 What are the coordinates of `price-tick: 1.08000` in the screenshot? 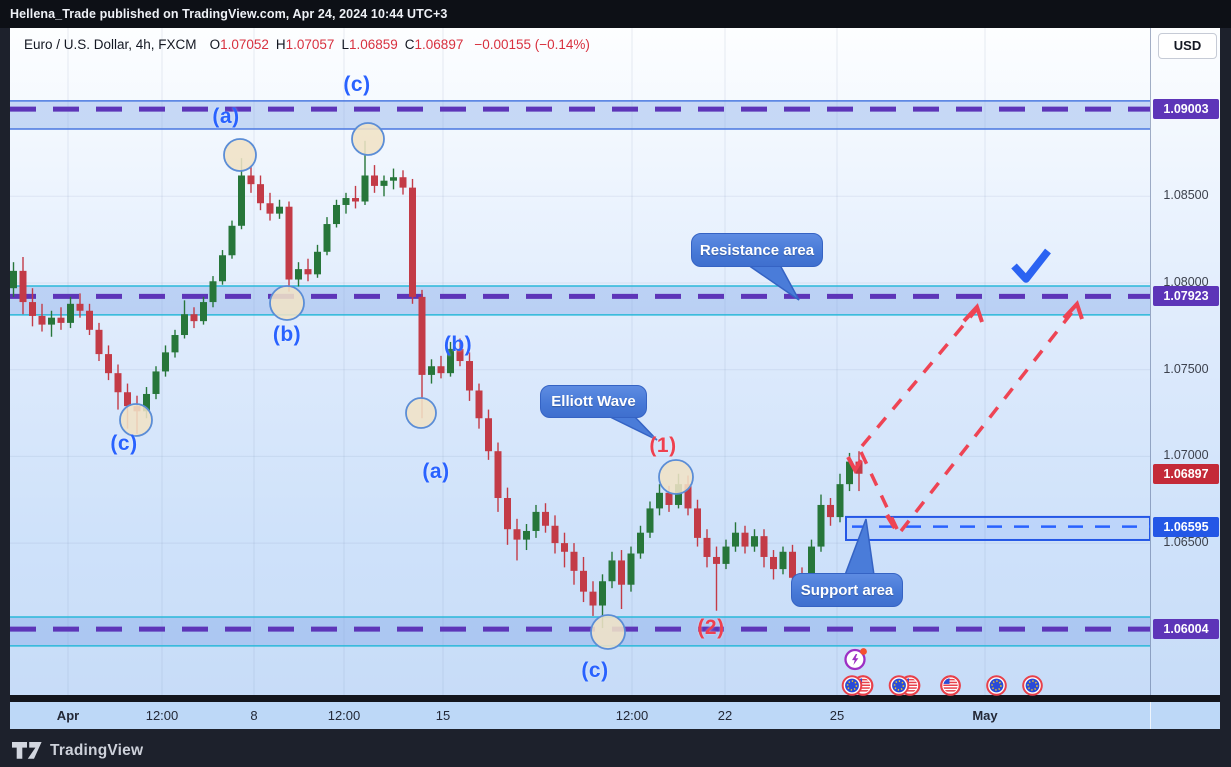 It's located at (1186, 282).